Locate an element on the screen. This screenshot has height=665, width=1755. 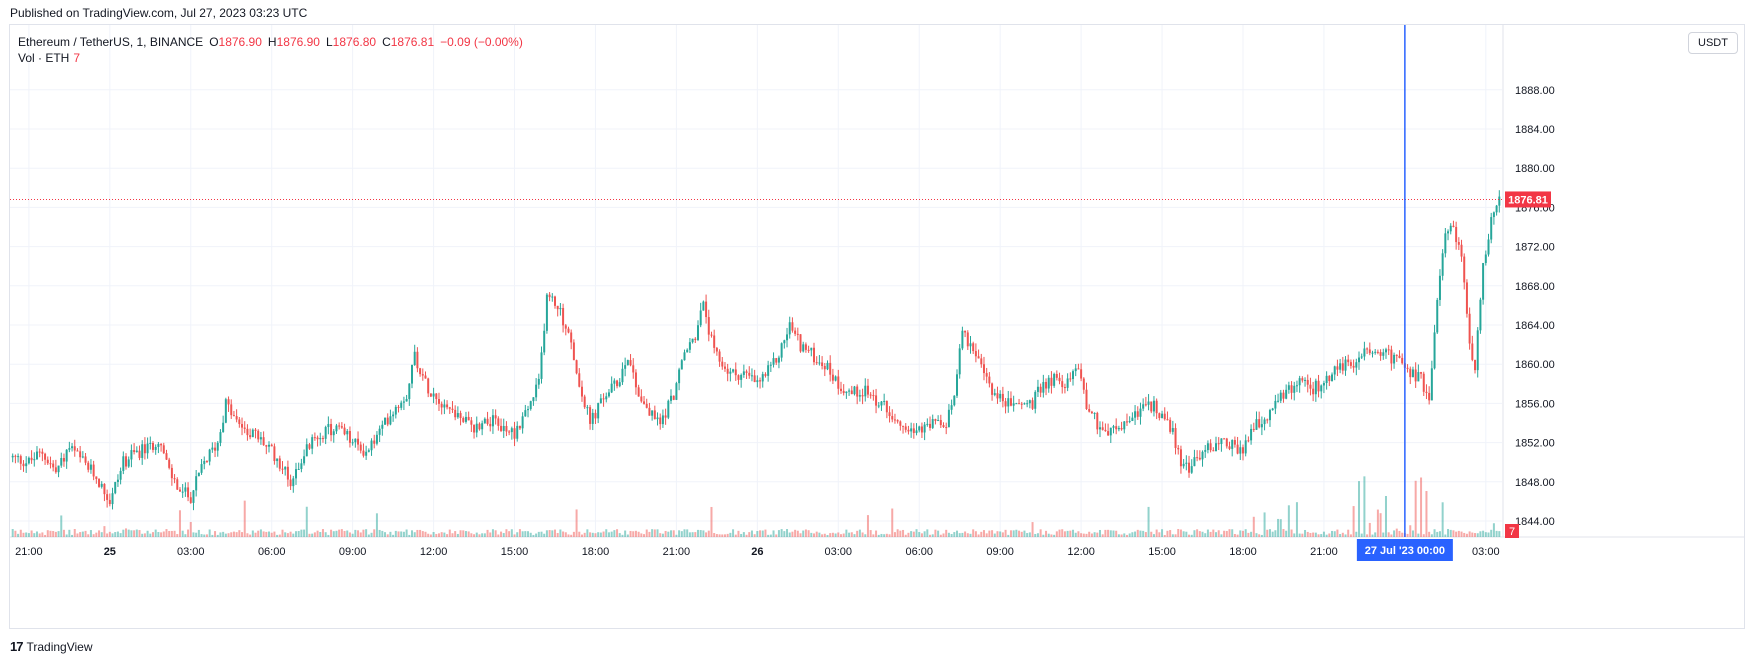
volume-label: Vol · ETH is located at coordinates (44, 58).